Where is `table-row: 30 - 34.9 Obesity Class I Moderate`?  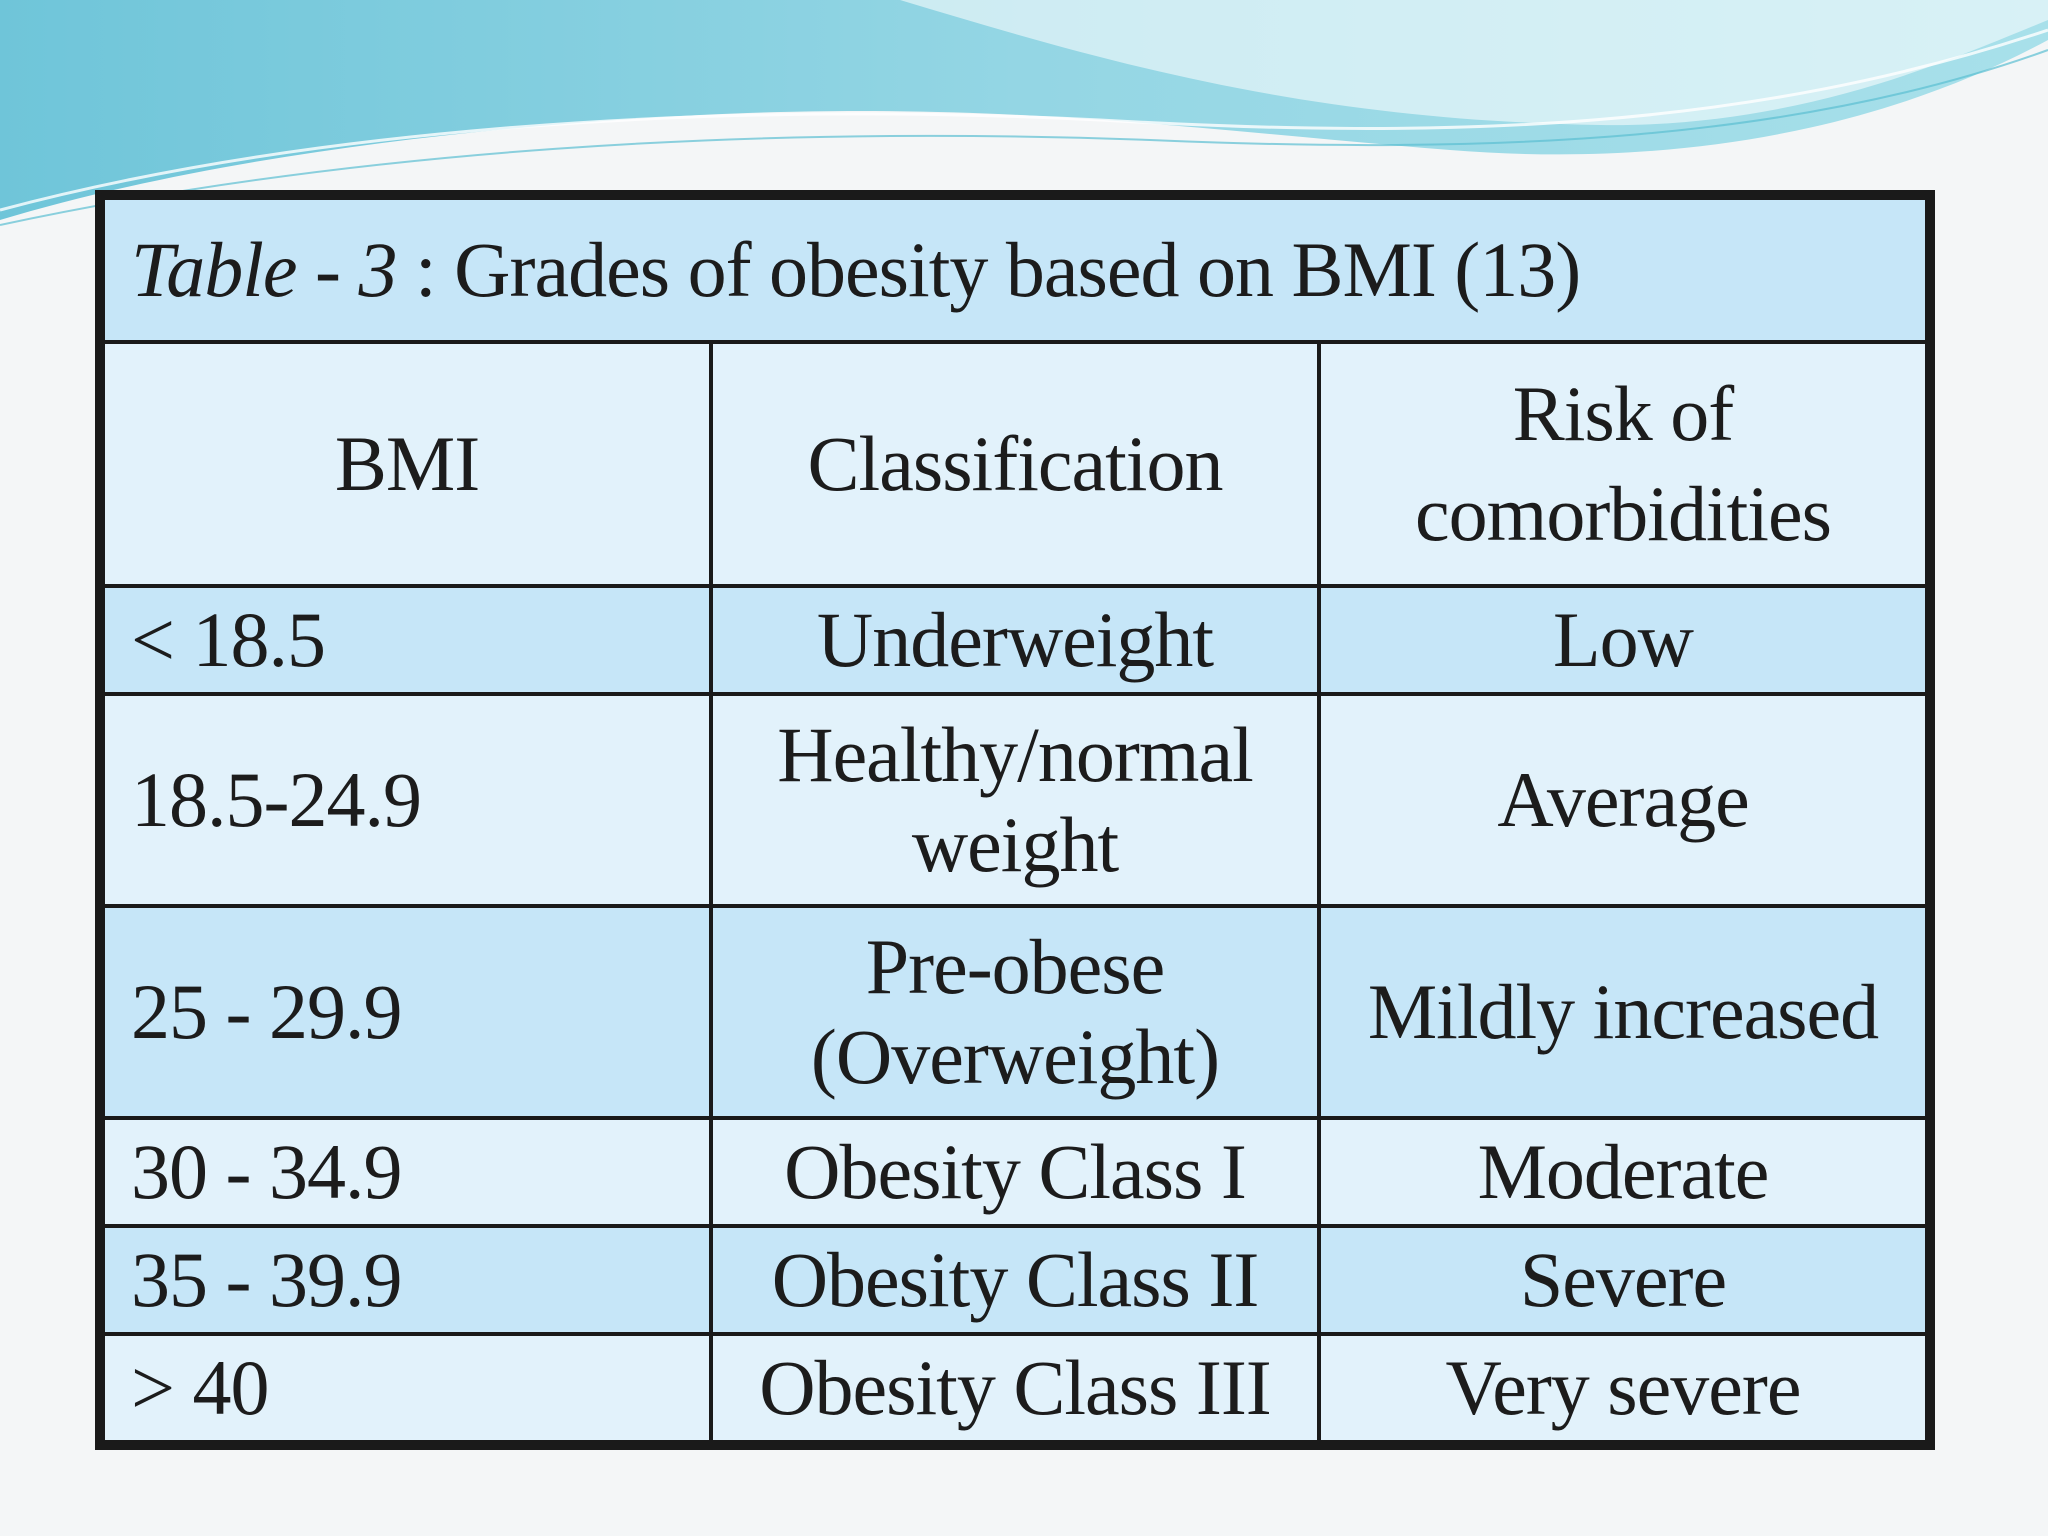 table-row: 30 - 34.9 Obesity Class I Moderate is located at coordinates (1015, 1171).